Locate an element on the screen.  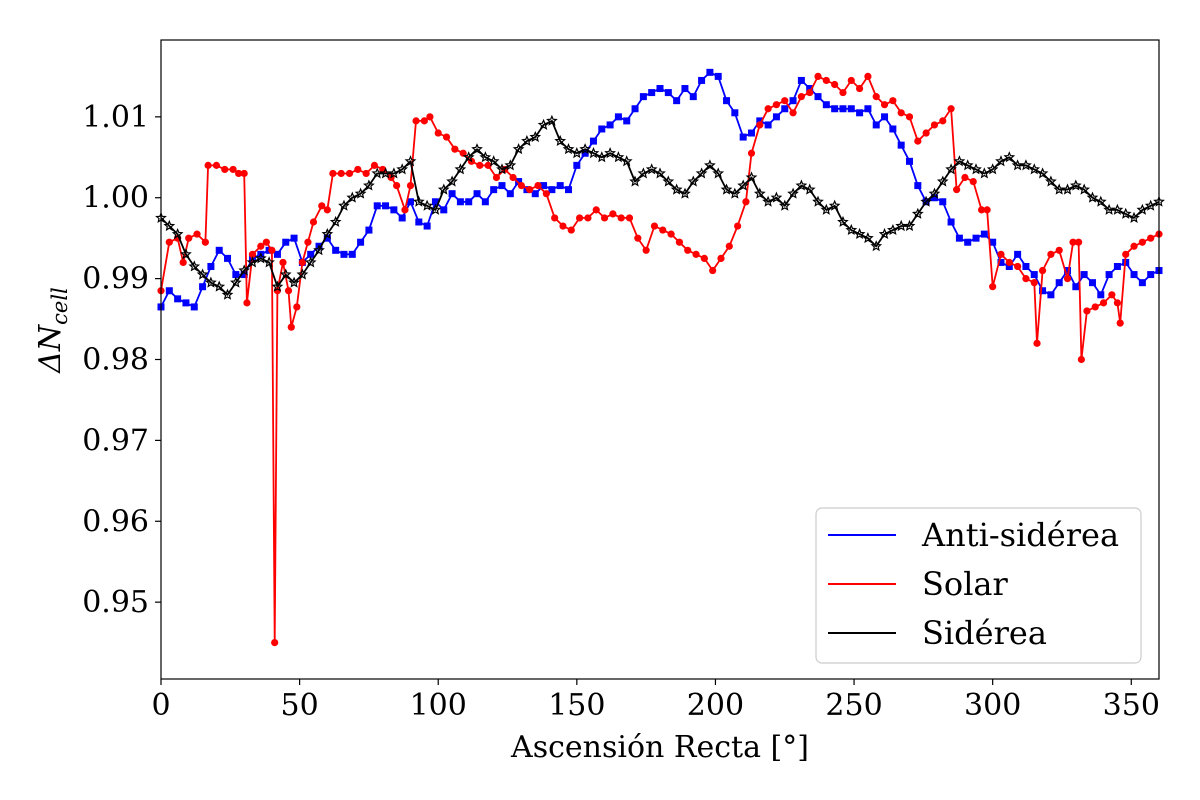
y-tick-label: 0.99 is located at coordinates (115, 279).